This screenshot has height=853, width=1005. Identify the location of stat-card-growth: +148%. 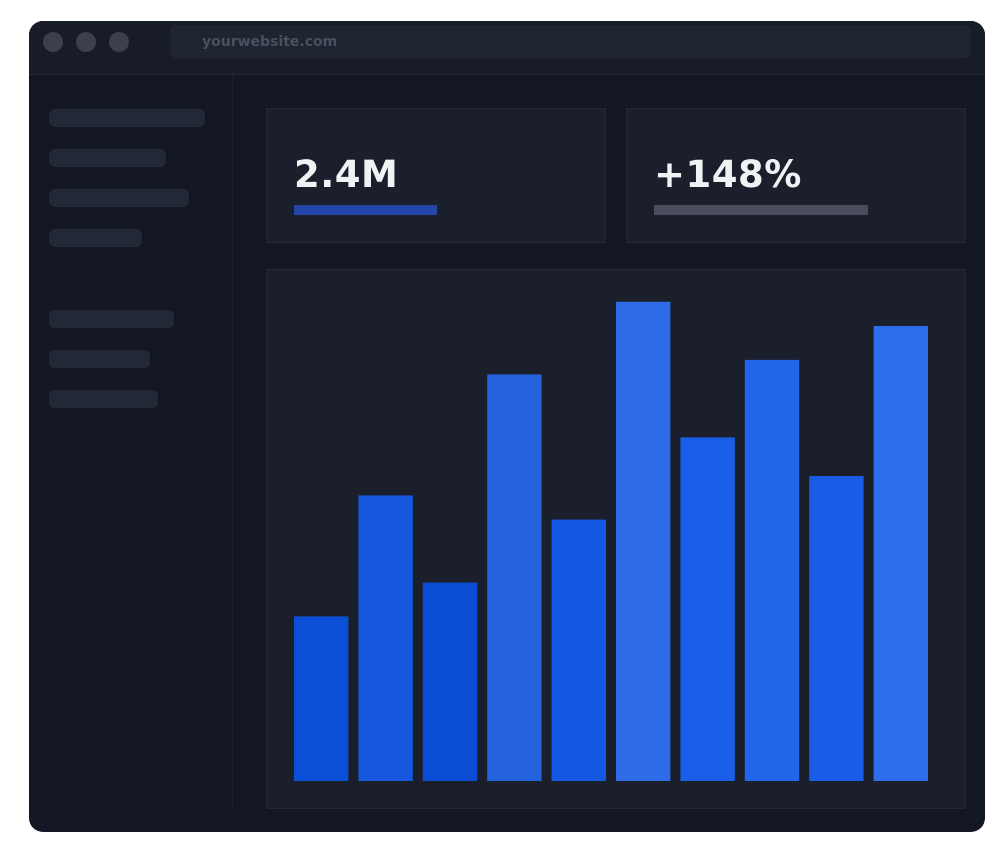
(796, 175).